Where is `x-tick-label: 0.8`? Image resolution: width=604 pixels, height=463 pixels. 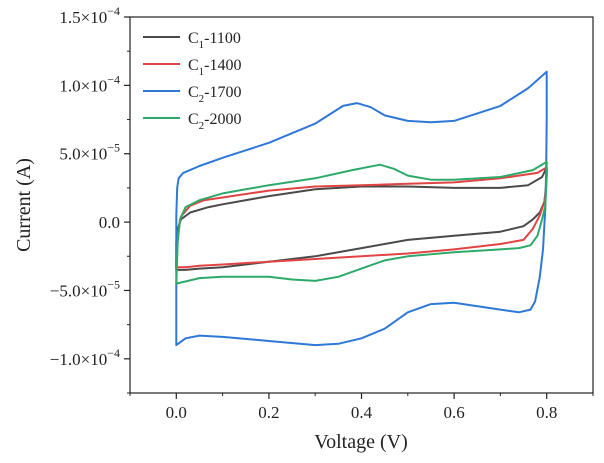
x-tick-label: 0.8 is located at coordinates (546, 412).